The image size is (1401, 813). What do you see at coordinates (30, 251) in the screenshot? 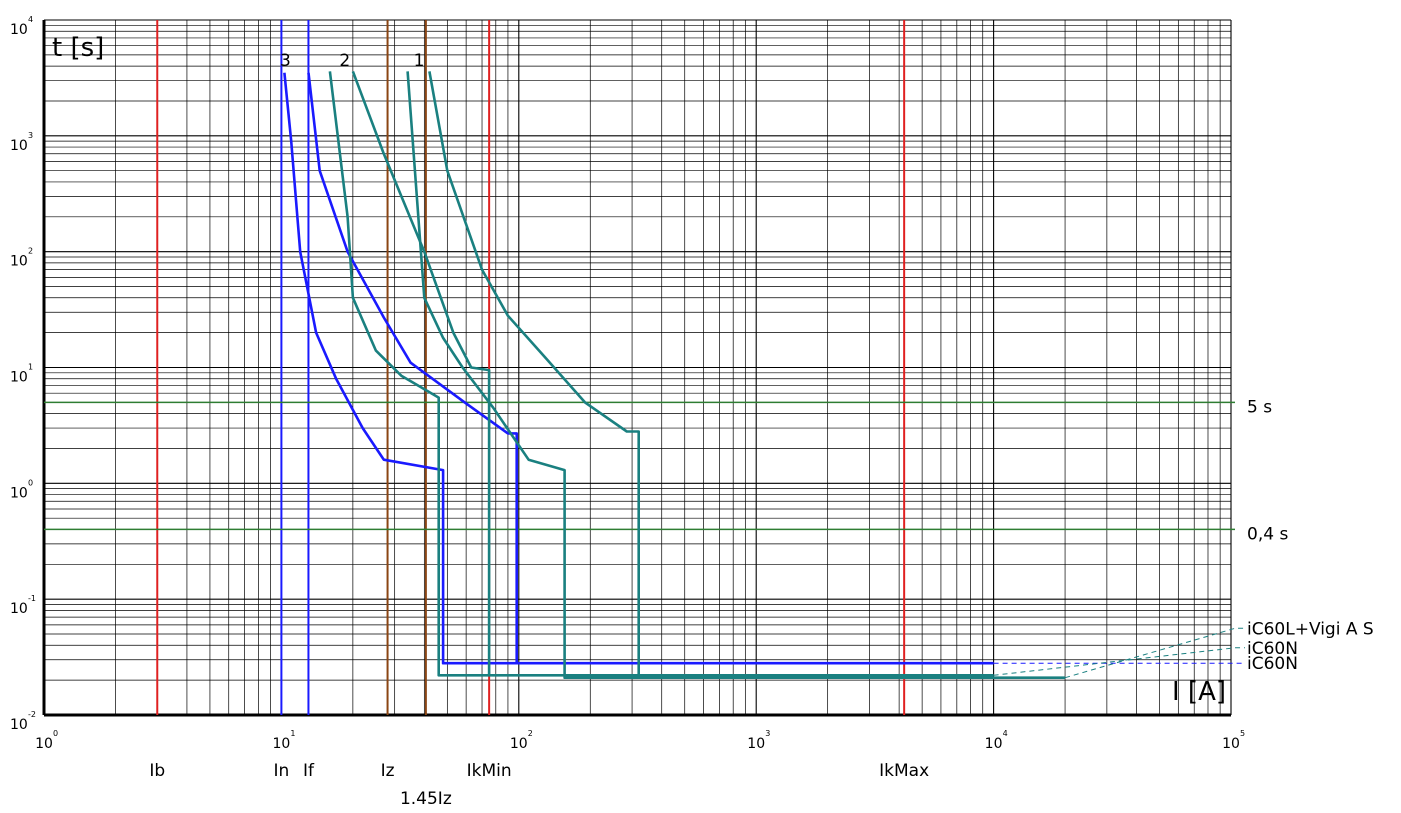
I see `y-tick-exponent: 2` at bounding box center [30, 251].